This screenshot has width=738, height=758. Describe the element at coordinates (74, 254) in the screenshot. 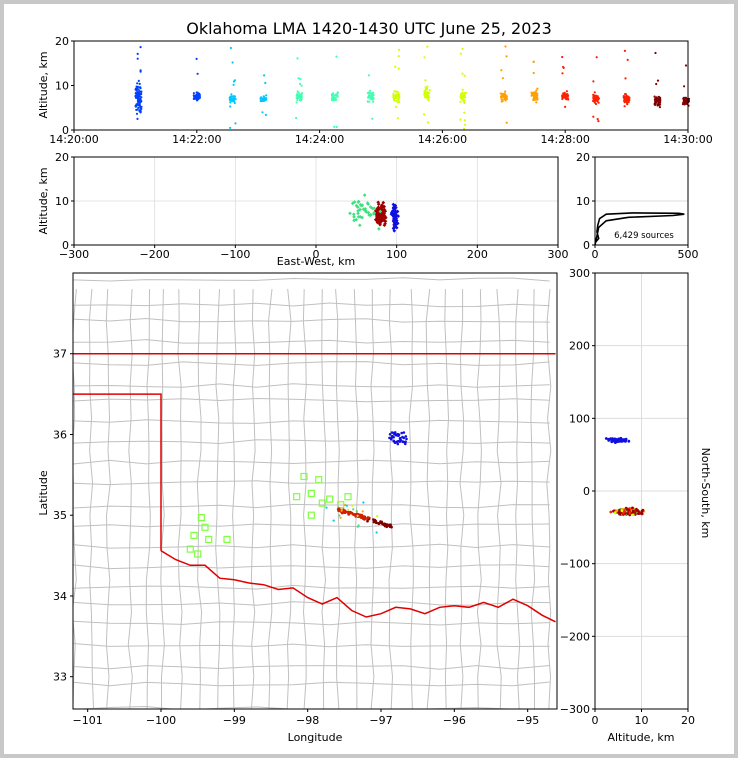

I see `east-west-tick-label: −300` at that location.